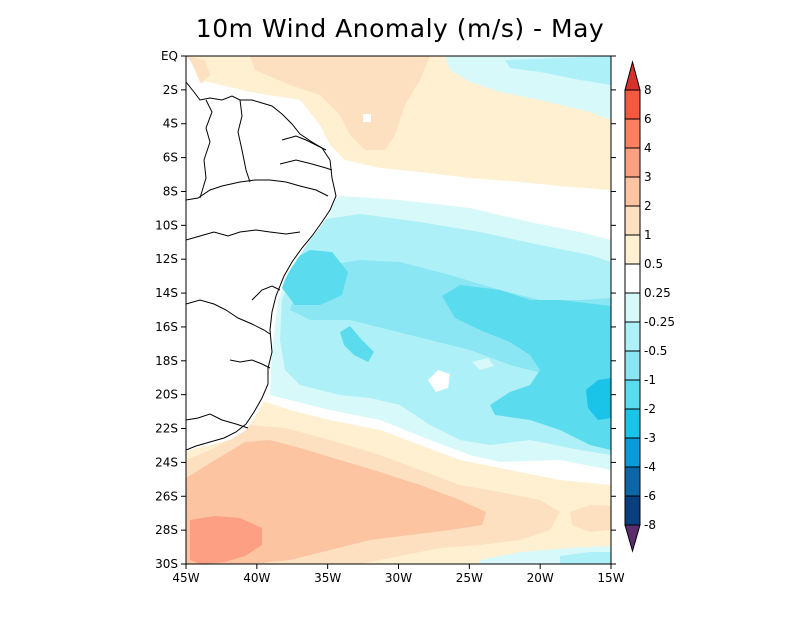 The height and width of the screenshot is (618, 800). What do you see at coordinates (650, 409) in the screenshot?
I see `colorbar-label: -2` at bounding box center [650, 409].